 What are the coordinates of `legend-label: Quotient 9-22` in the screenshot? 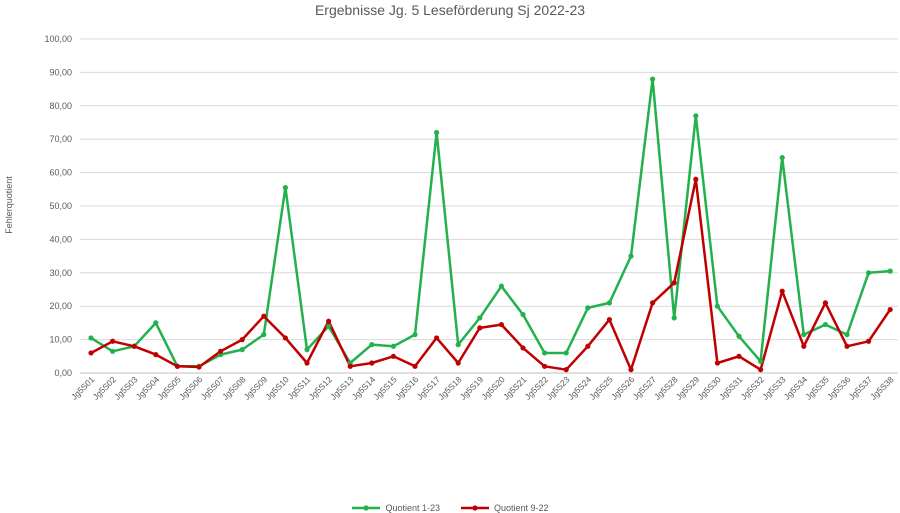 It's located at (521, 508).